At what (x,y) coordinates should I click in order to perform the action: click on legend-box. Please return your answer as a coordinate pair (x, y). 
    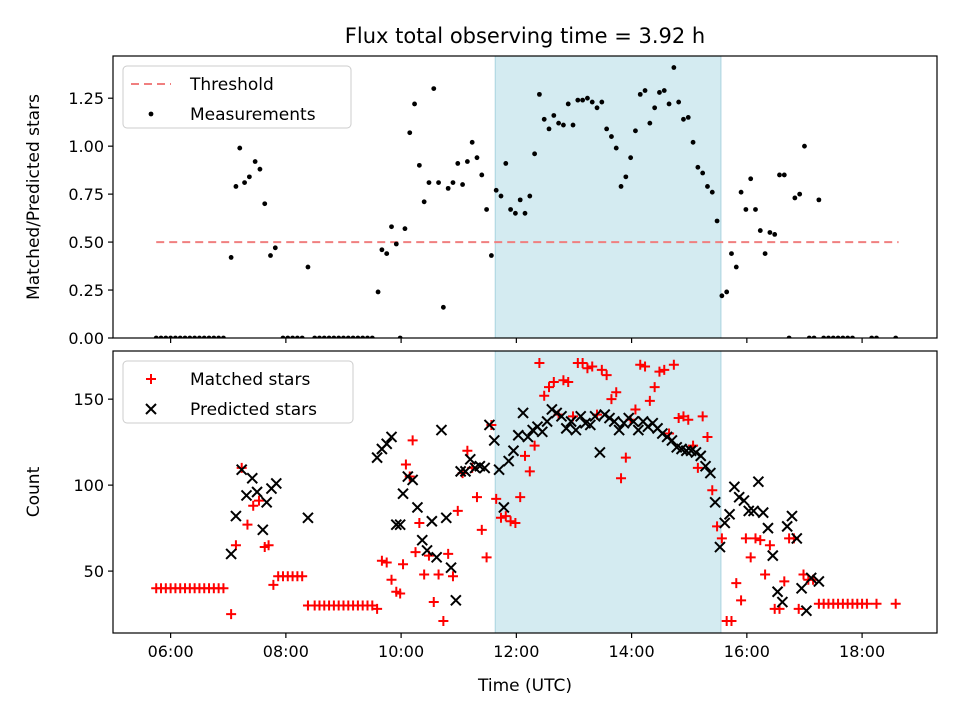
    Looking at the image, I should click on (238, 392).